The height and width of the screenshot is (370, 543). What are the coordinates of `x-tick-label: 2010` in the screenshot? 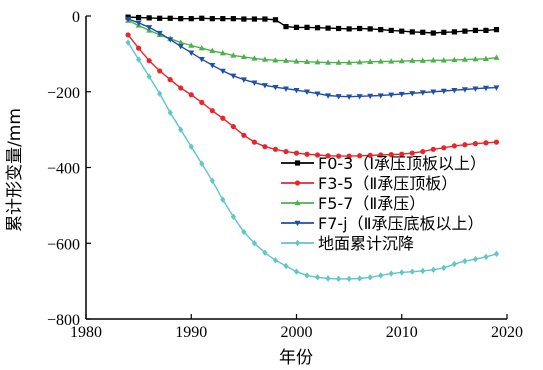 It's located at (402, 332).